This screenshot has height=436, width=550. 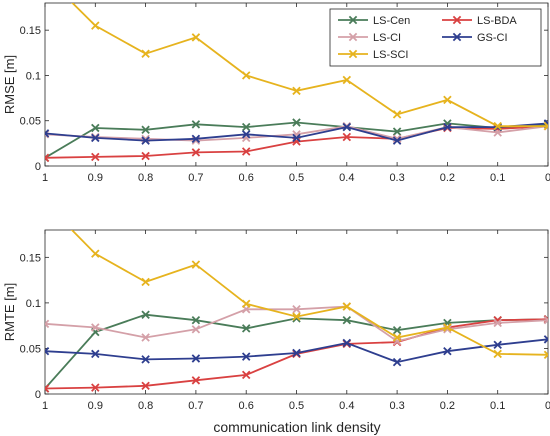 What do you see at coordinates (195, 406) in the screenshot?
I see `x-tick-label: 0.7` at bounding box center [195, 406].